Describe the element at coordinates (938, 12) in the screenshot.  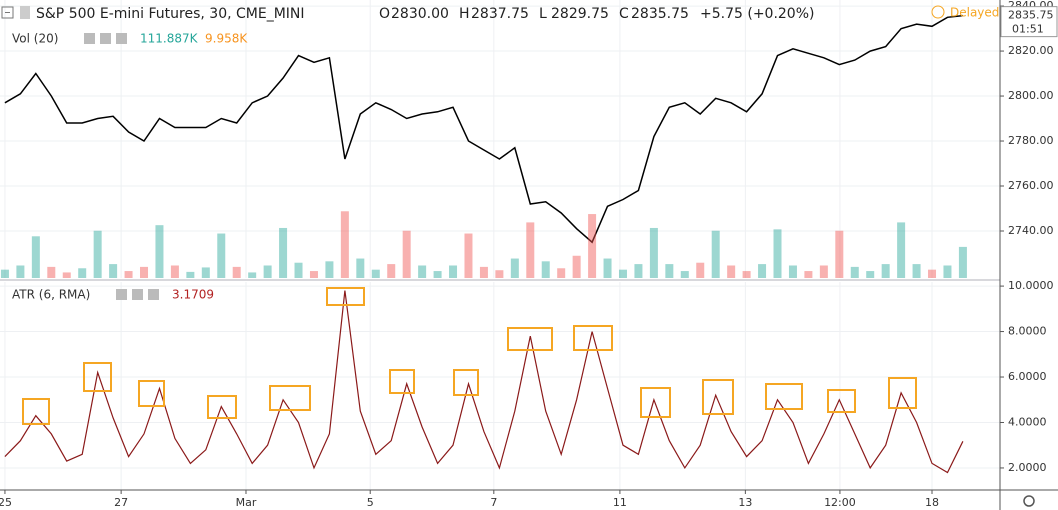
I see `delayed-icon` at that location.